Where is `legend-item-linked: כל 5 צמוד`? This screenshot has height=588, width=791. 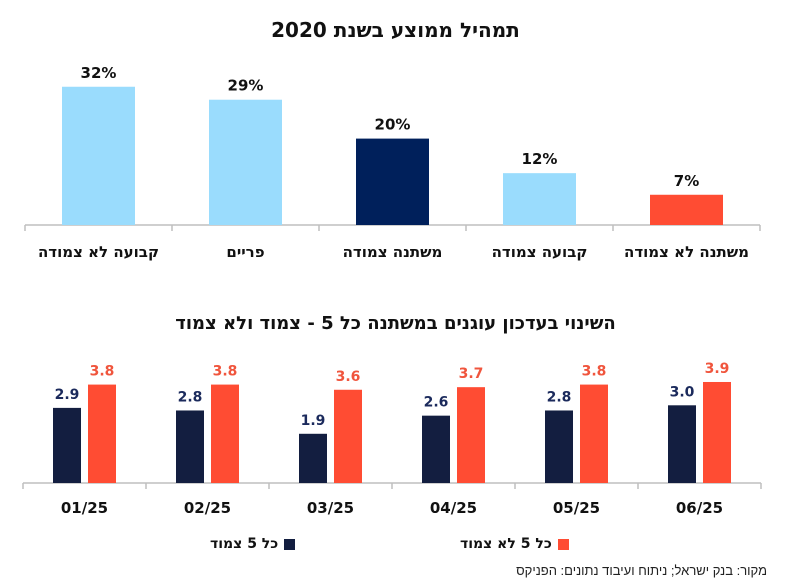
legend-item-linked: כל 5 צמוד is located at coordinates (253, 544).